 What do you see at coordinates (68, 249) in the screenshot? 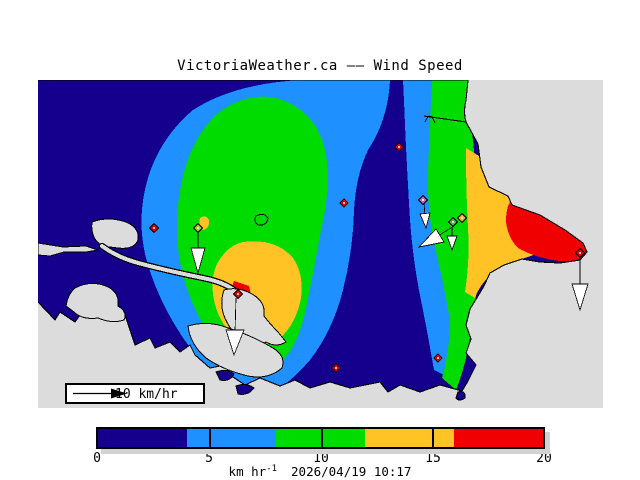
I see `west-inlet` at bounding box center [68, 249].